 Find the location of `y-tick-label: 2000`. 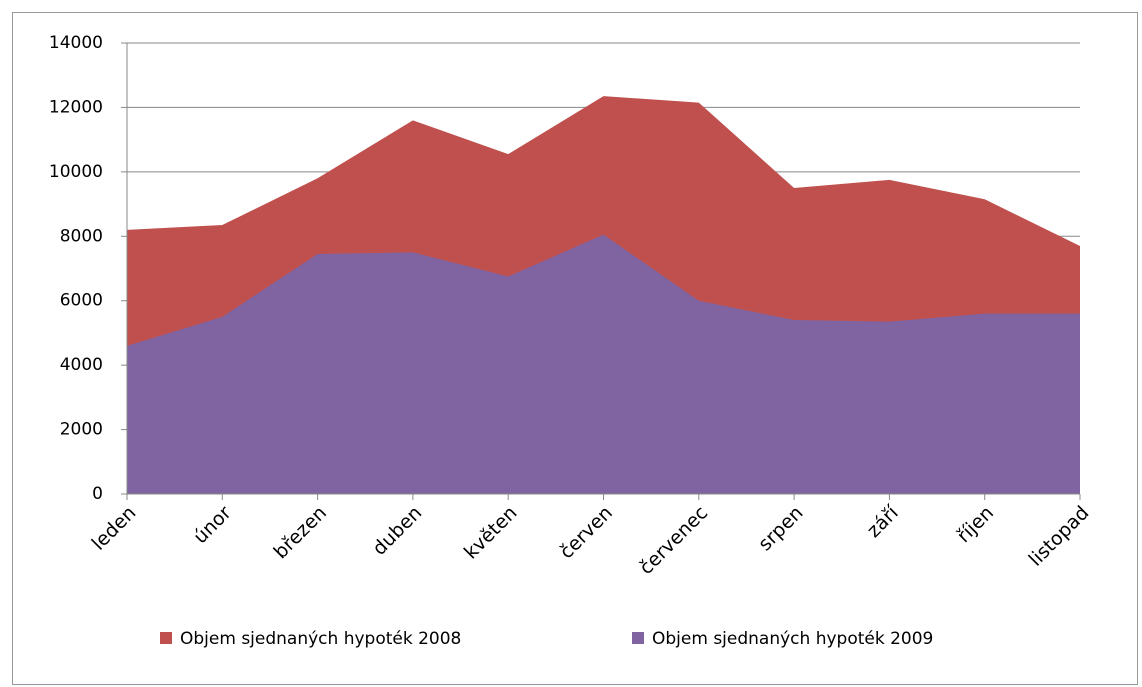

y-tick-label: 2000 is located at coordinates (81, 430).